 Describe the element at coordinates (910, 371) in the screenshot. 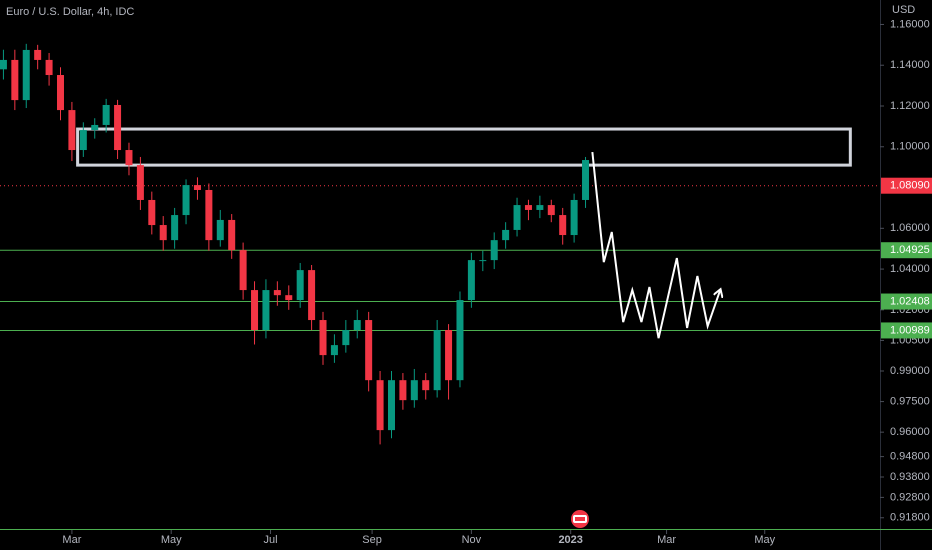

I see `y-tick-label: 0.99000` at that location.